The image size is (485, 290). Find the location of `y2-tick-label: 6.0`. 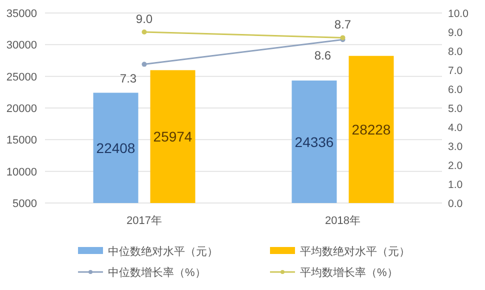

y2-tick-label: 6.0 is located at coordinates (455, 90).